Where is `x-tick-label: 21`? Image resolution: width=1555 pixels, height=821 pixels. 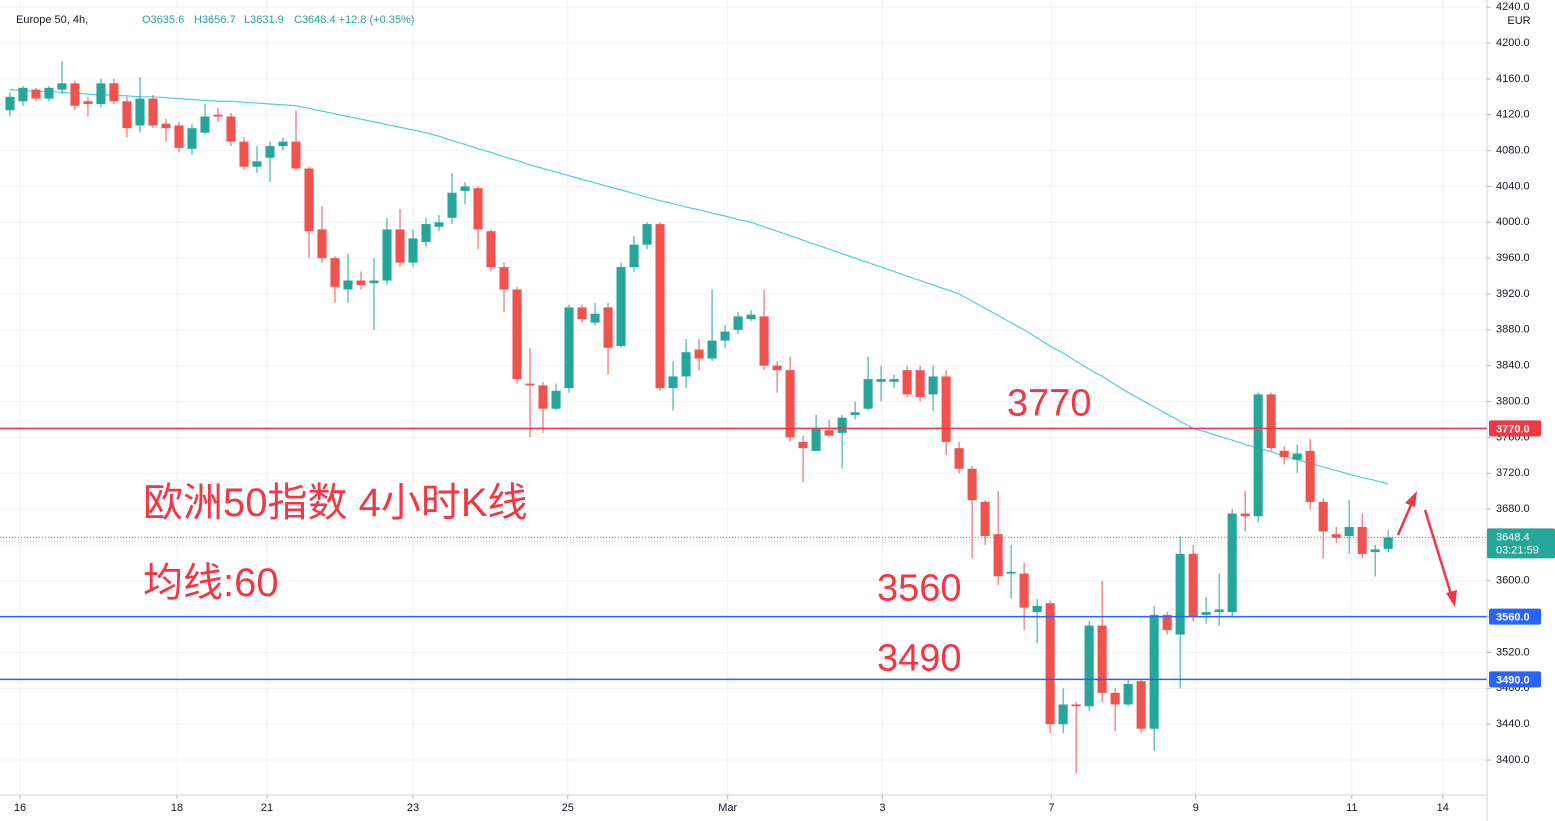 x-tick-label: 21 is located at coordinates (267, 808).